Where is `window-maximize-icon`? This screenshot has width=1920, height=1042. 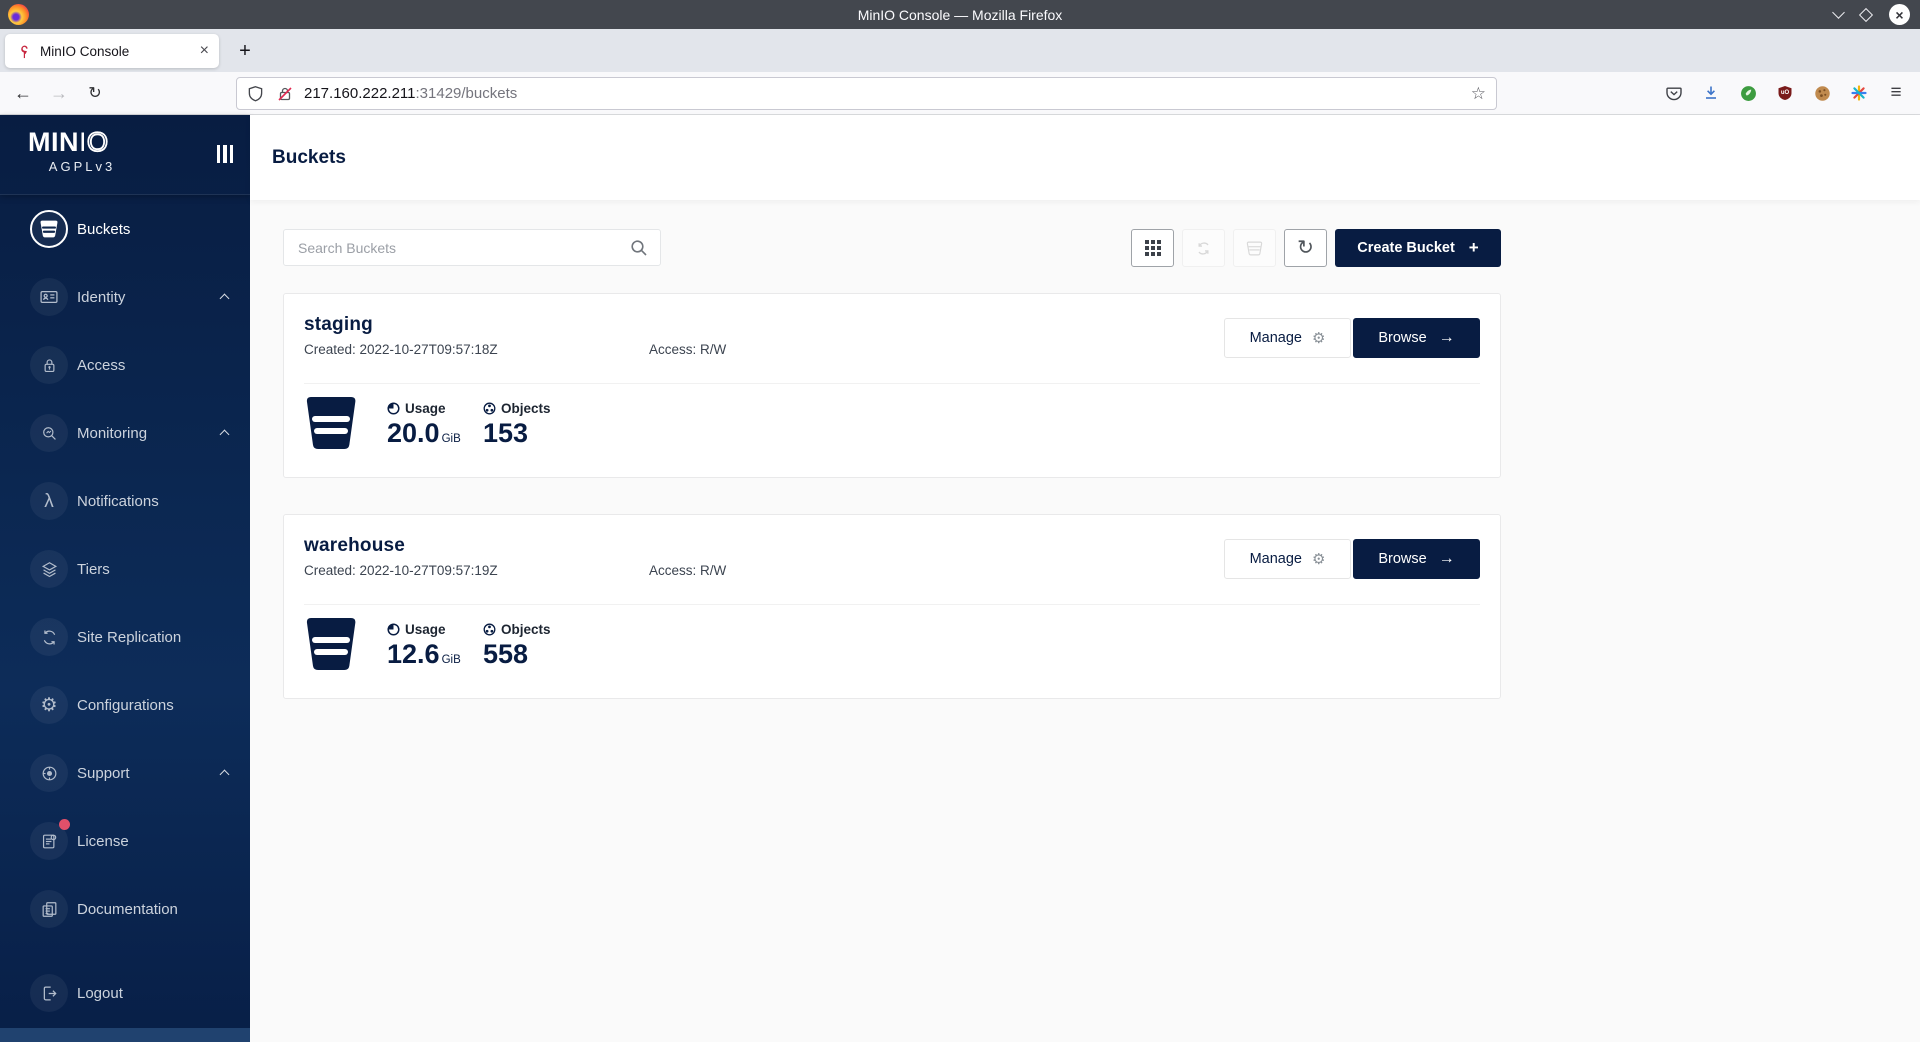 window-maximize-icon is located at coordinates (1866, 14).